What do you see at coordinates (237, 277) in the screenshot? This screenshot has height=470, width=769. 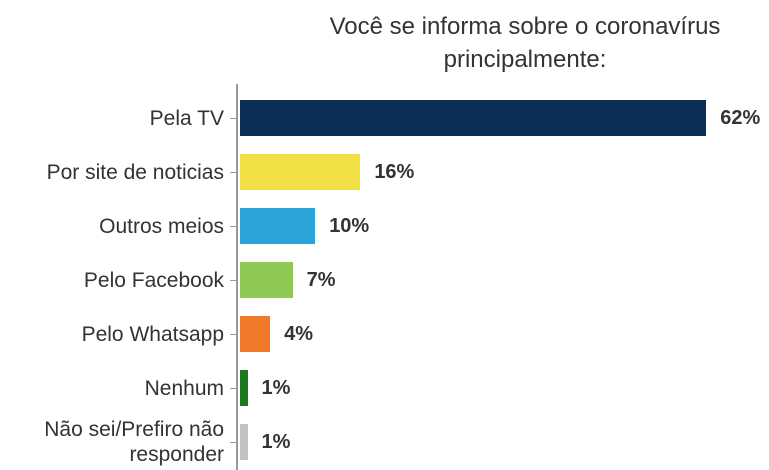 I see `axis-line` at bounding box center [237, 277].